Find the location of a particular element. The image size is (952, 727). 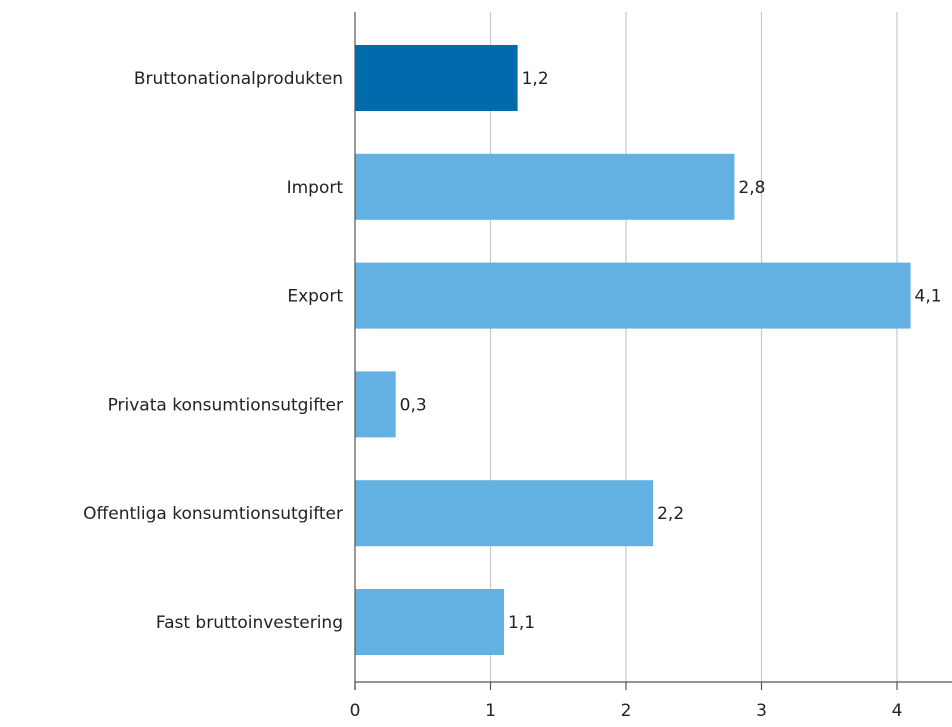

category-label-4: Offentliga konsumtionsutgifter is located at coordinates (213, 514).